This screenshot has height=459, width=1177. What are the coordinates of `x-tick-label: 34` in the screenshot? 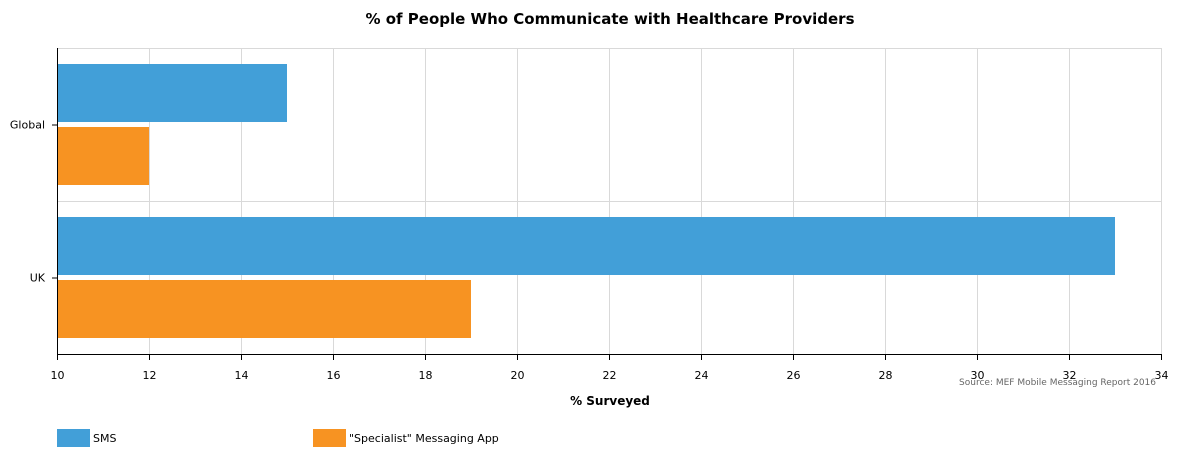 It's located at (1162, 375).